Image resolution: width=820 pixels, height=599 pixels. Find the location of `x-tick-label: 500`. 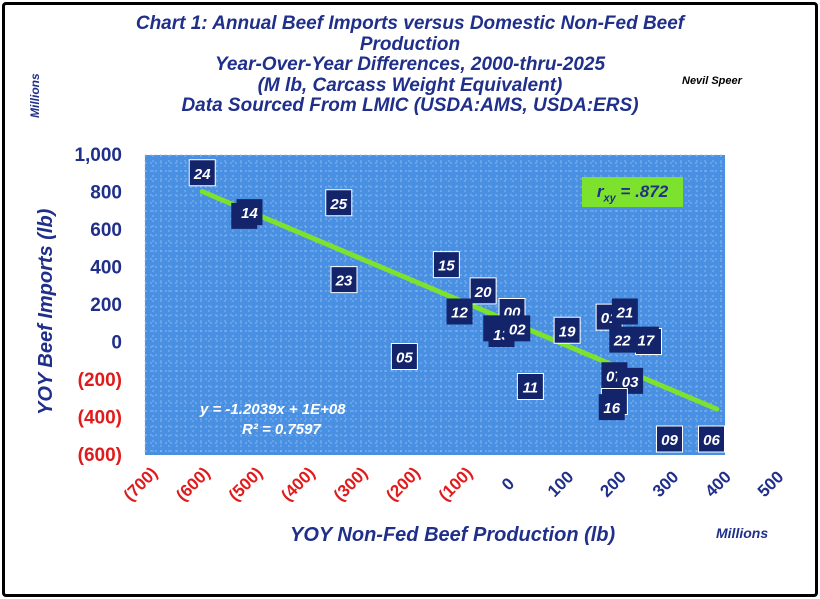

x-tick-label: 500 is located at coordinates (770, 483).